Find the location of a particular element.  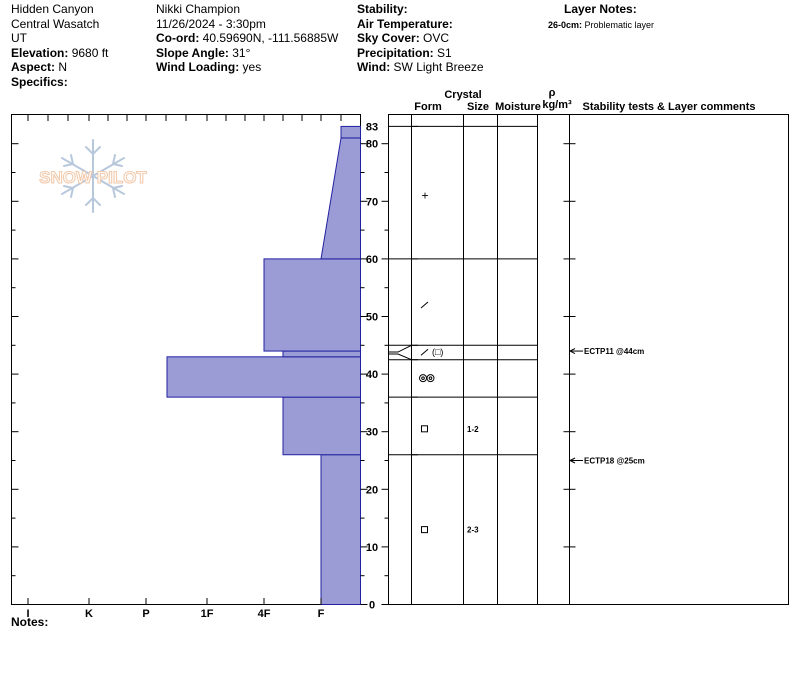

depth-label: 70 is located at coordinates (372, 202).